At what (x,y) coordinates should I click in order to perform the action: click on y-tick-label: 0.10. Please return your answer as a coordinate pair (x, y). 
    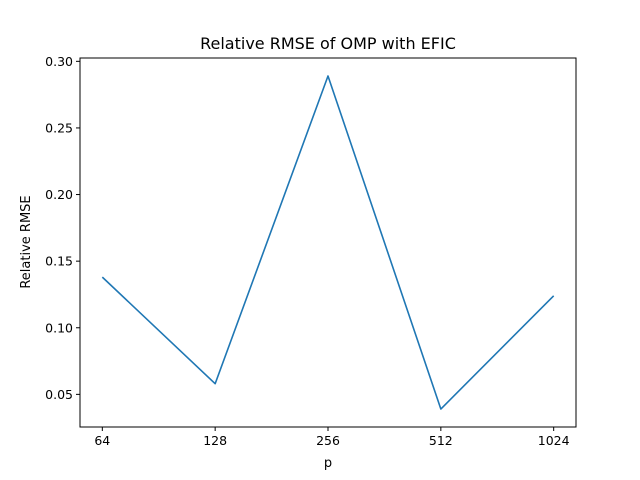
    Looking at the image, I should click on (59, 327).